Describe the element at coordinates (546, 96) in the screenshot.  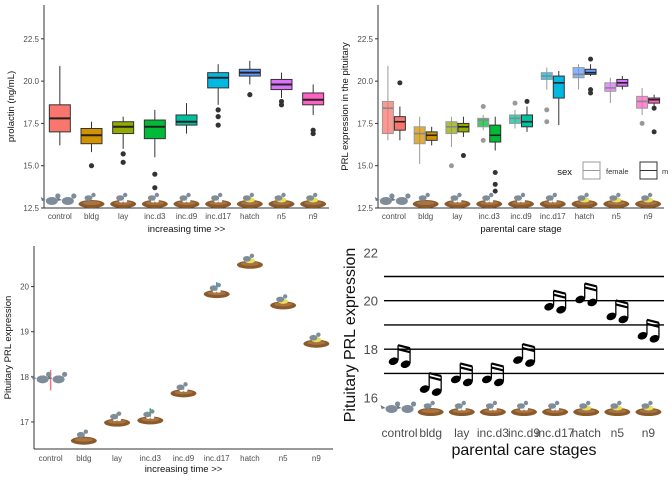
I see `box-female-inc.d17` at that location.